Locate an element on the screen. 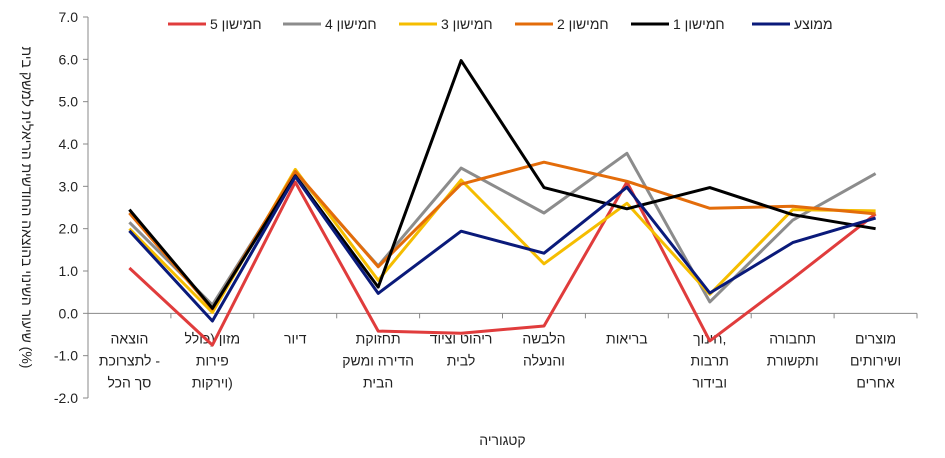 This screenshot has height=458, width=945. category-label-line: הלבשה is located at coordinates (543, 338).